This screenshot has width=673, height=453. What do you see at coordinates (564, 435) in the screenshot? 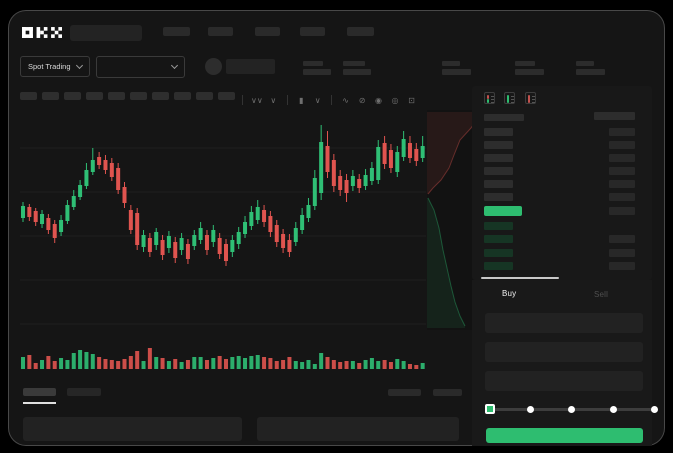
I see `buy-submit-button` at bounding box center [564, 435].